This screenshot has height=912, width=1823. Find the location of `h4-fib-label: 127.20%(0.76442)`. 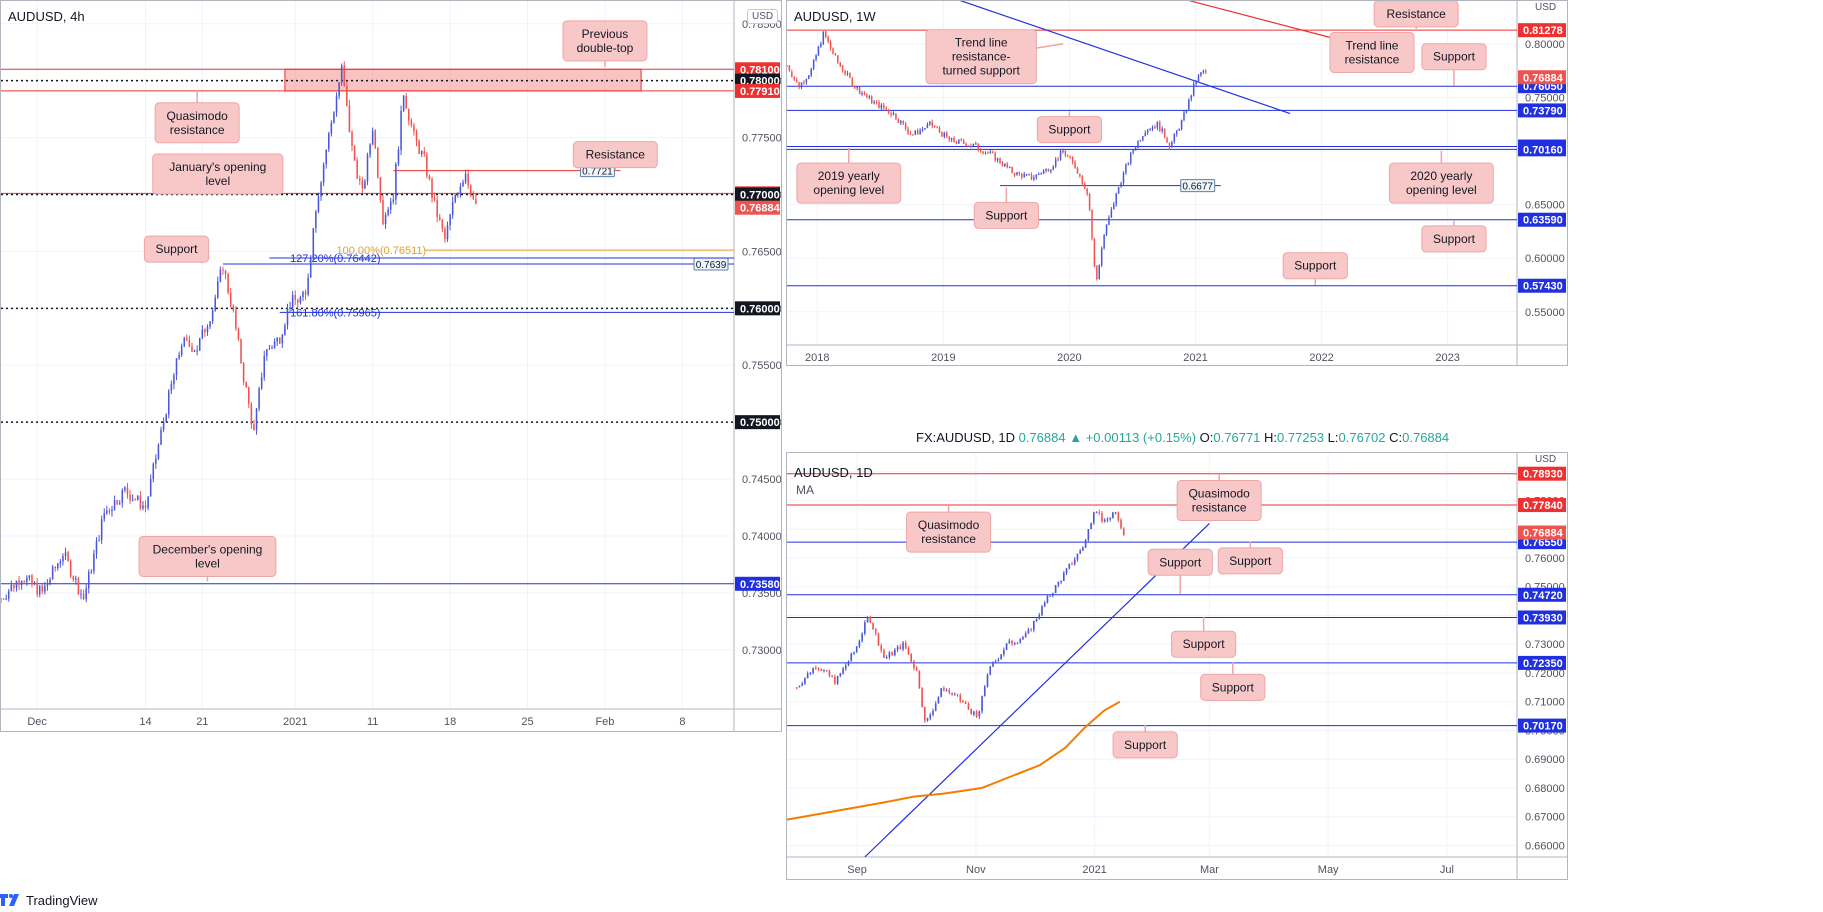

h4-fib-label: 127.20%(0.76442) is located at coordinates (335, 259).